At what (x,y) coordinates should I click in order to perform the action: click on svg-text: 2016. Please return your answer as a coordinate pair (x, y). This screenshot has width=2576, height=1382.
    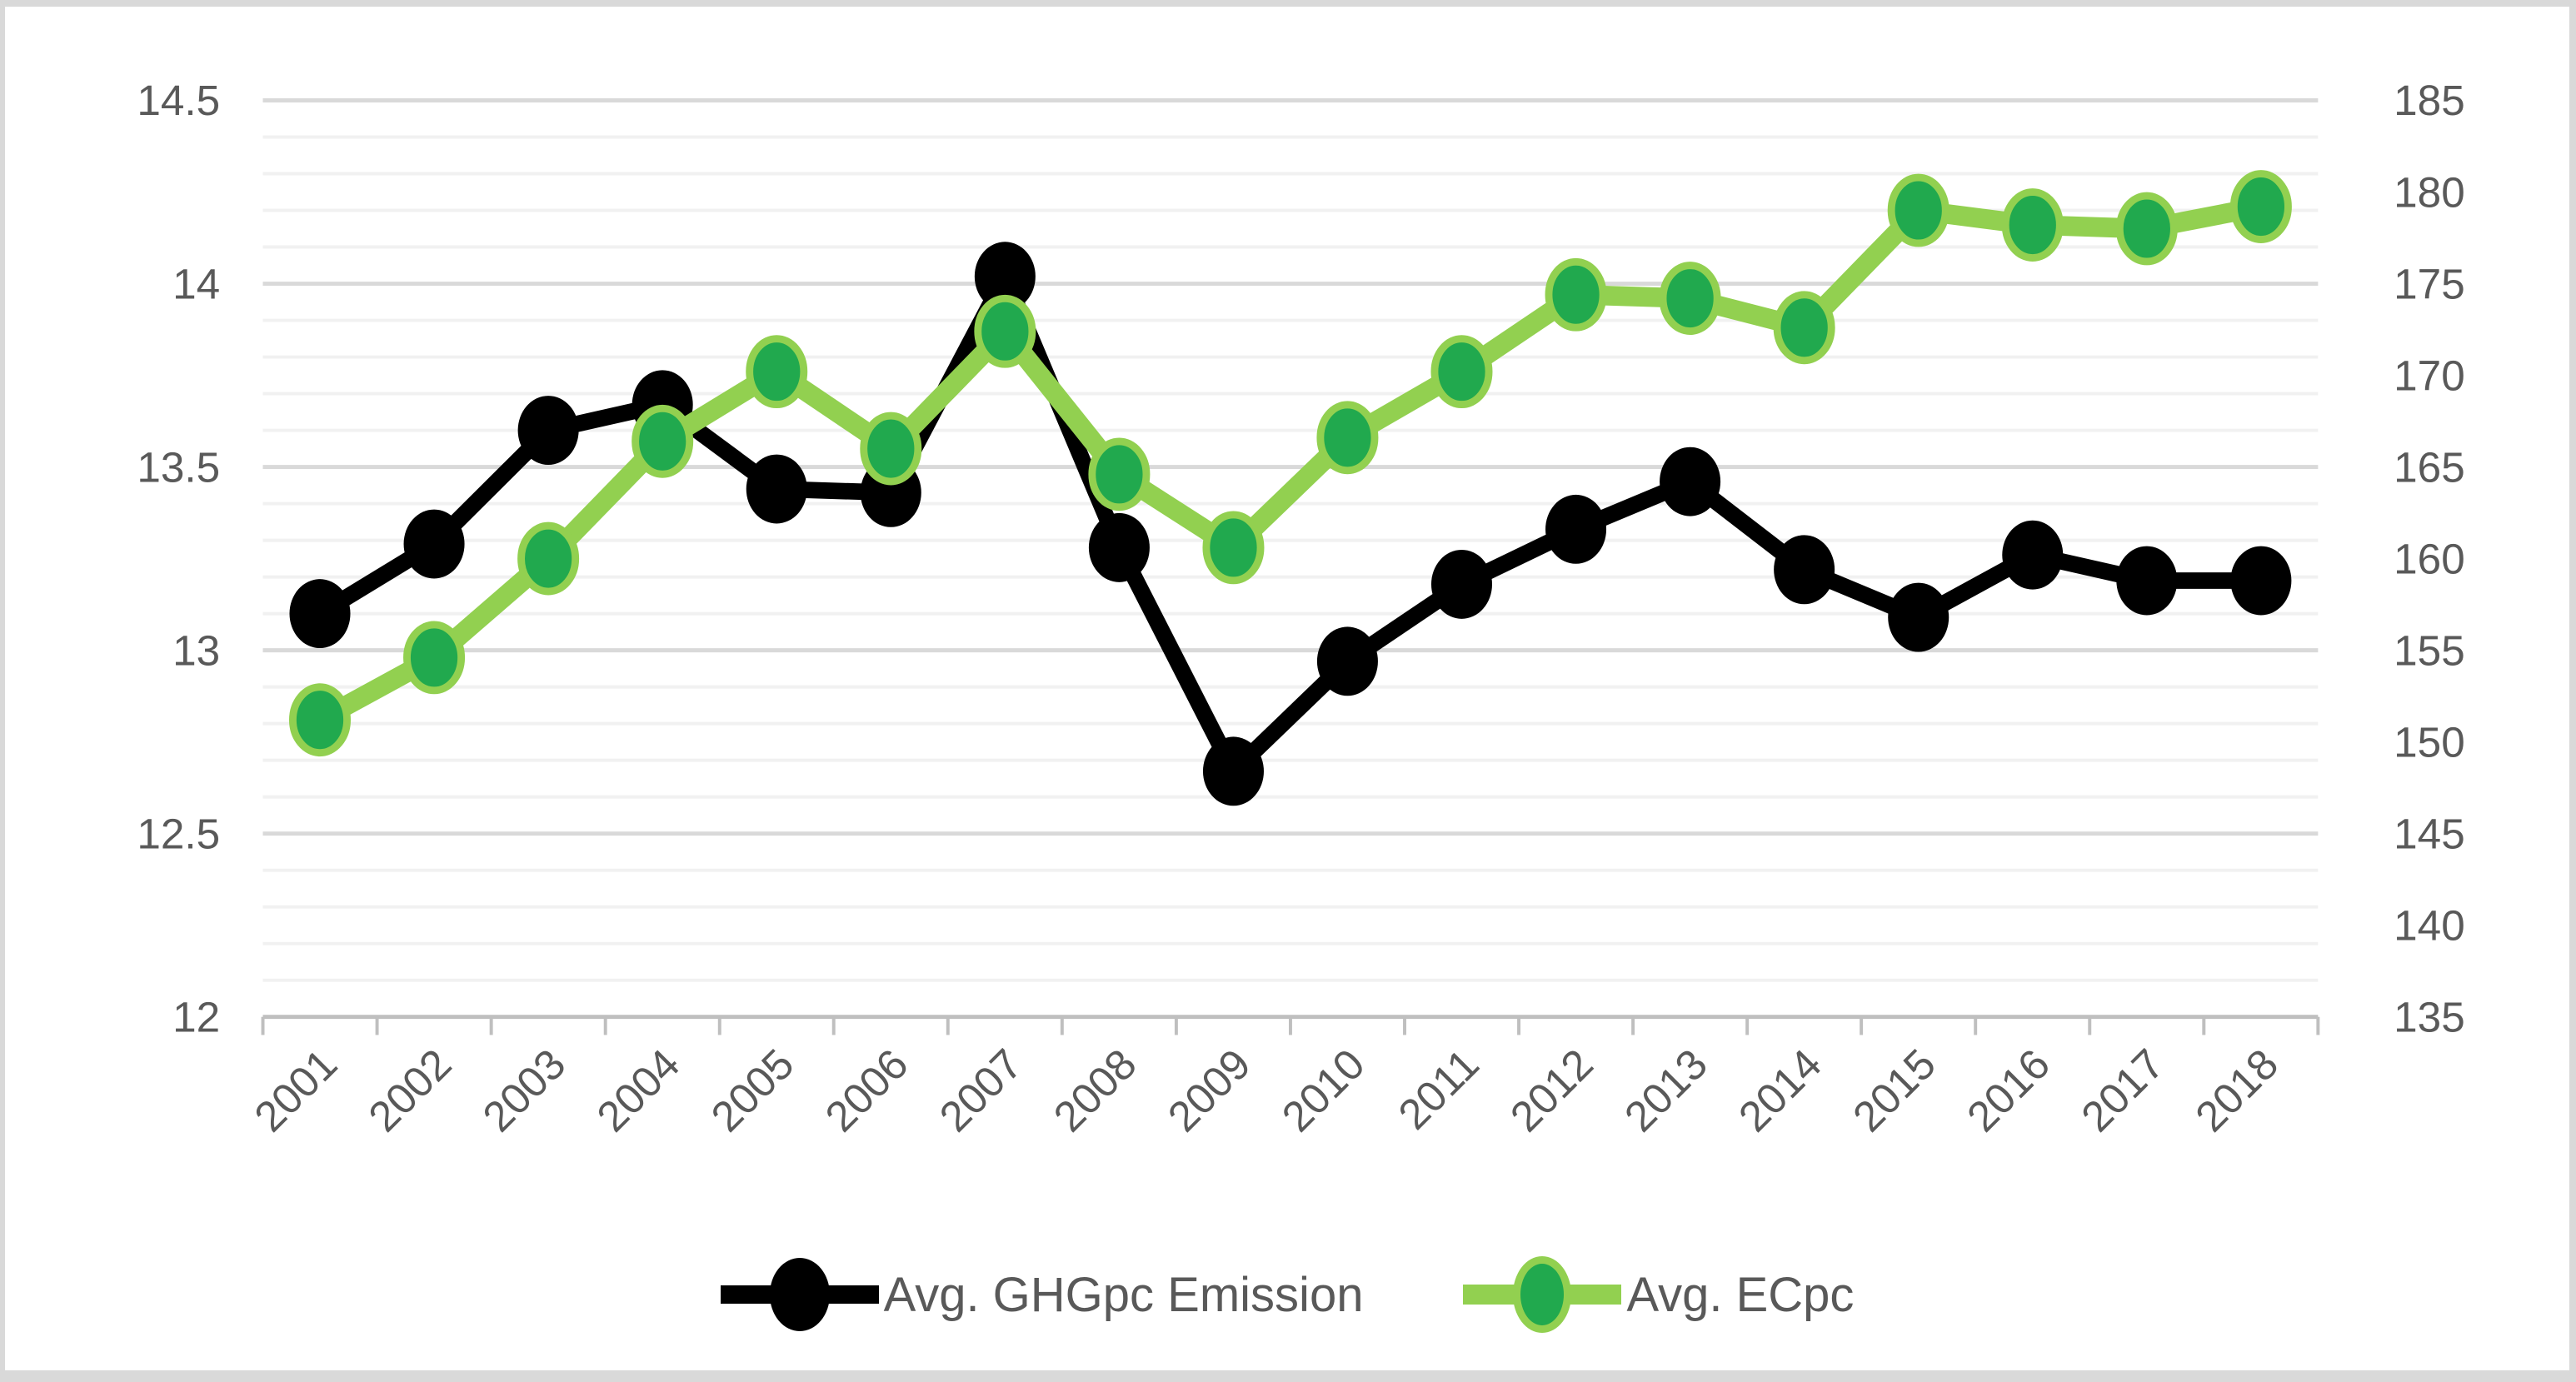
    Looking at the image, I should click on (2008, 1090).